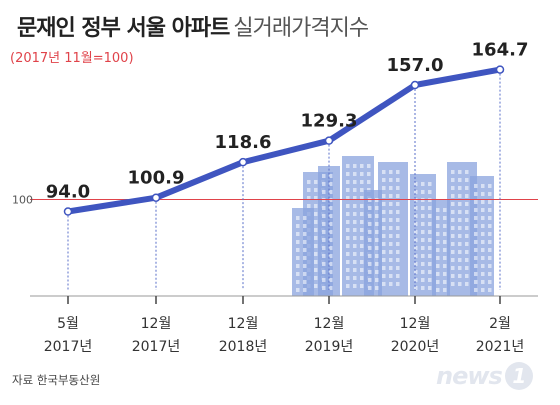  I want to click on data-label: 157.0, so click(415, 65).